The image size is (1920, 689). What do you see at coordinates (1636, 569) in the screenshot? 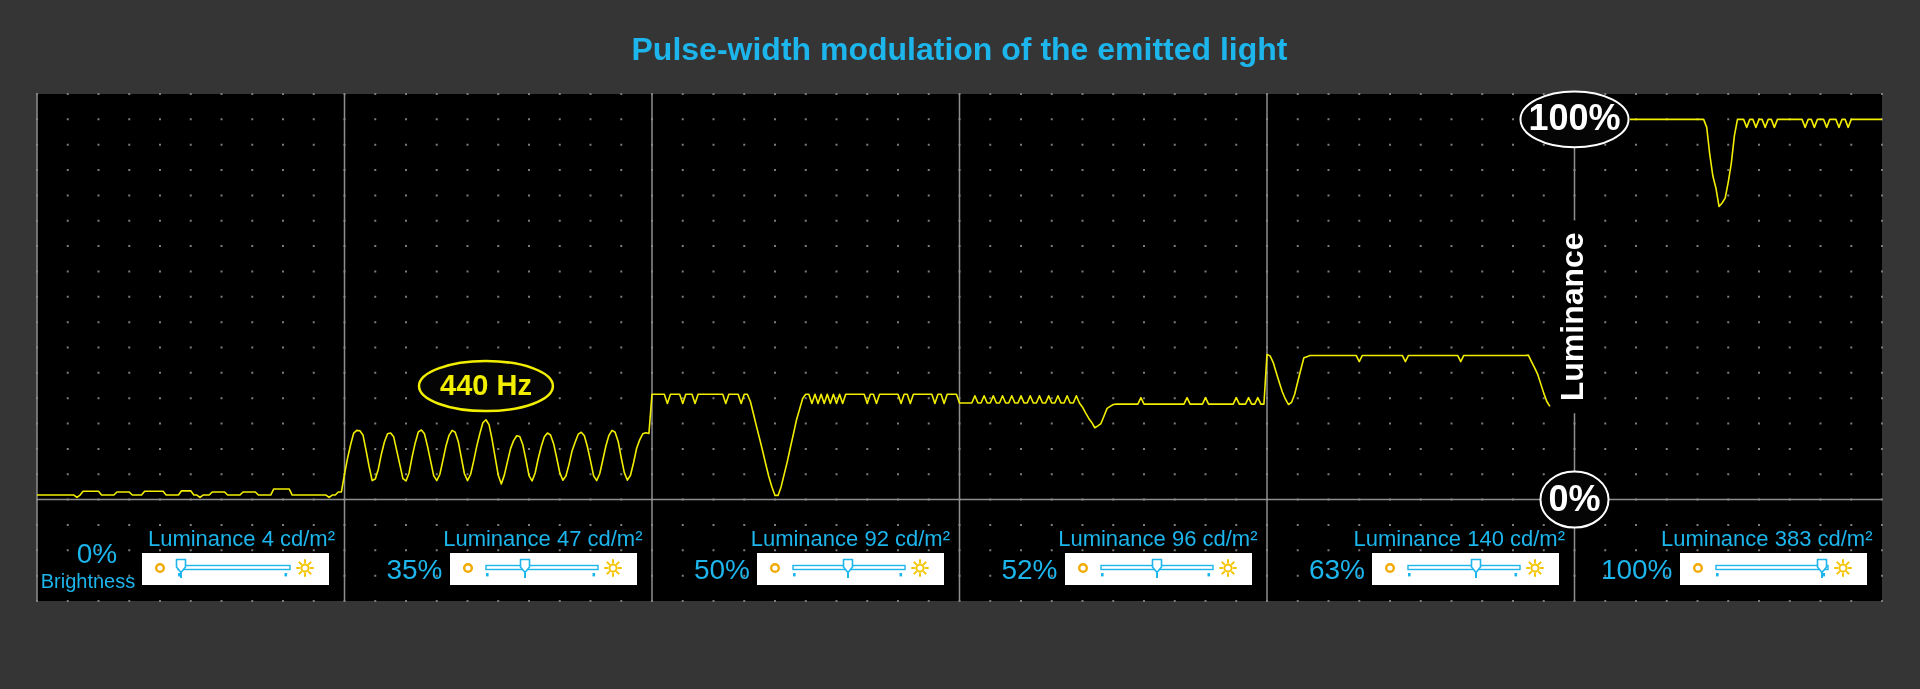
I see `annotation: 100%` at bounding box center [1636, 569].